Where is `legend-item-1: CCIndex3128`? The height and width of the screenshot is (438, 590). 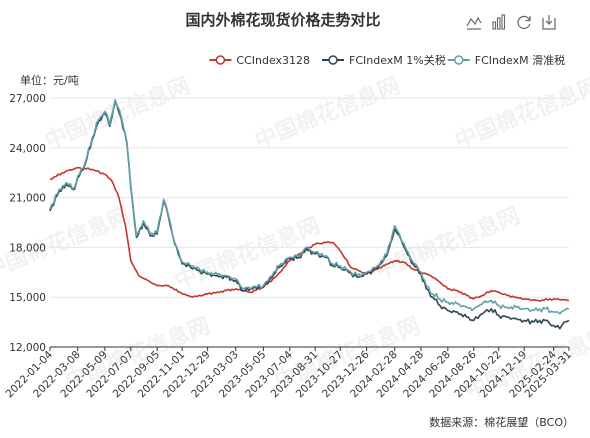 legend-item-1: CCIndex3128 is located at coordinates (259, 60).